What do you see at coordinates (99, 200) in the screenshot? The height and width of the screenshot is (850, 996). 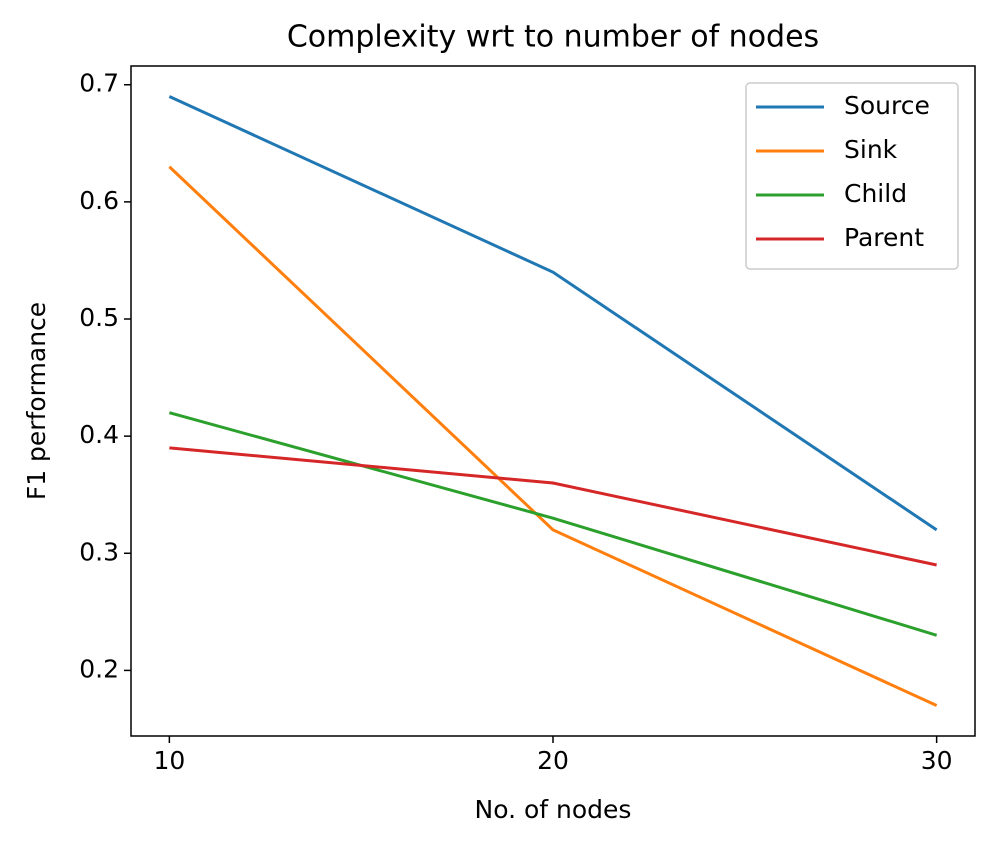 I see `y-tick-label: 0.6` at bounding box center [99, 200].